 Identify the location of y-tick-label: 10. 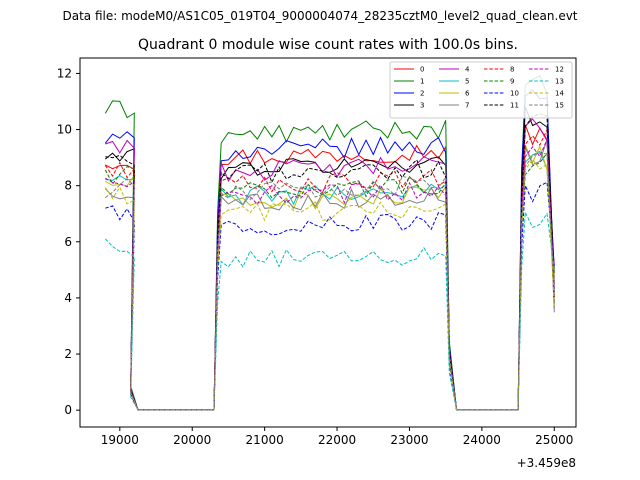
(64, 130).